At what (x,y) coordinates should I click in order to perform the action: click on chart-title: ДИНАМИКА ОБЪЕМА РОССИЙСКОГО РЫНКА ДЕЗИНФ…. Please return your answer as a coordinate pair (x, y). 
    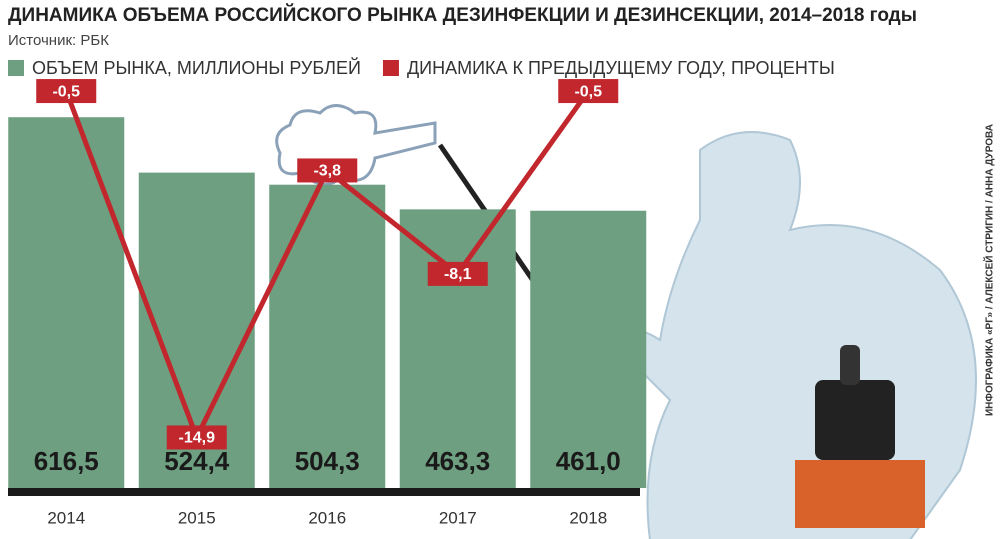
    Looking at the image, I should click on (462, 15).